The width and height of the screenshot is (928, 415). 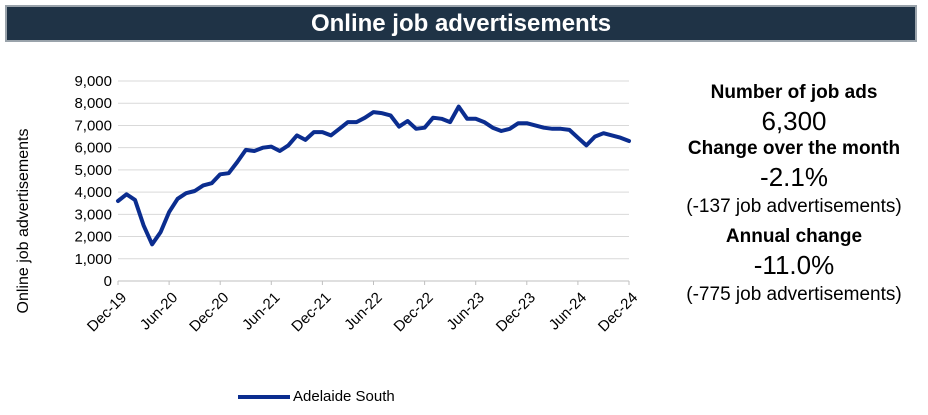 What do you see at coordinates (794, 265) in the screenshot?
I see `annual-change-value: -11.0%` at bounding box center [794, 265].